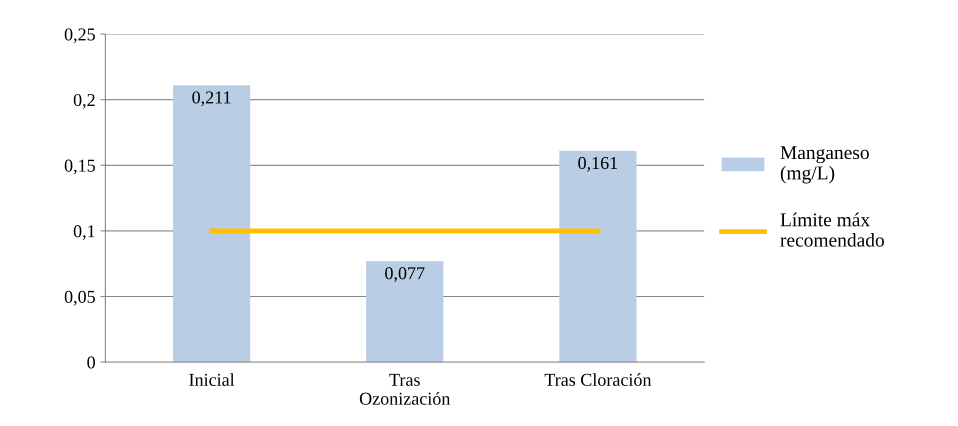 Image resolution: width=958 pixels, height=426 pixels. What do you see at coordinates (405, 274) in the screenshot?
I see `data-label: 0,077` at bounding box center [405, 274].